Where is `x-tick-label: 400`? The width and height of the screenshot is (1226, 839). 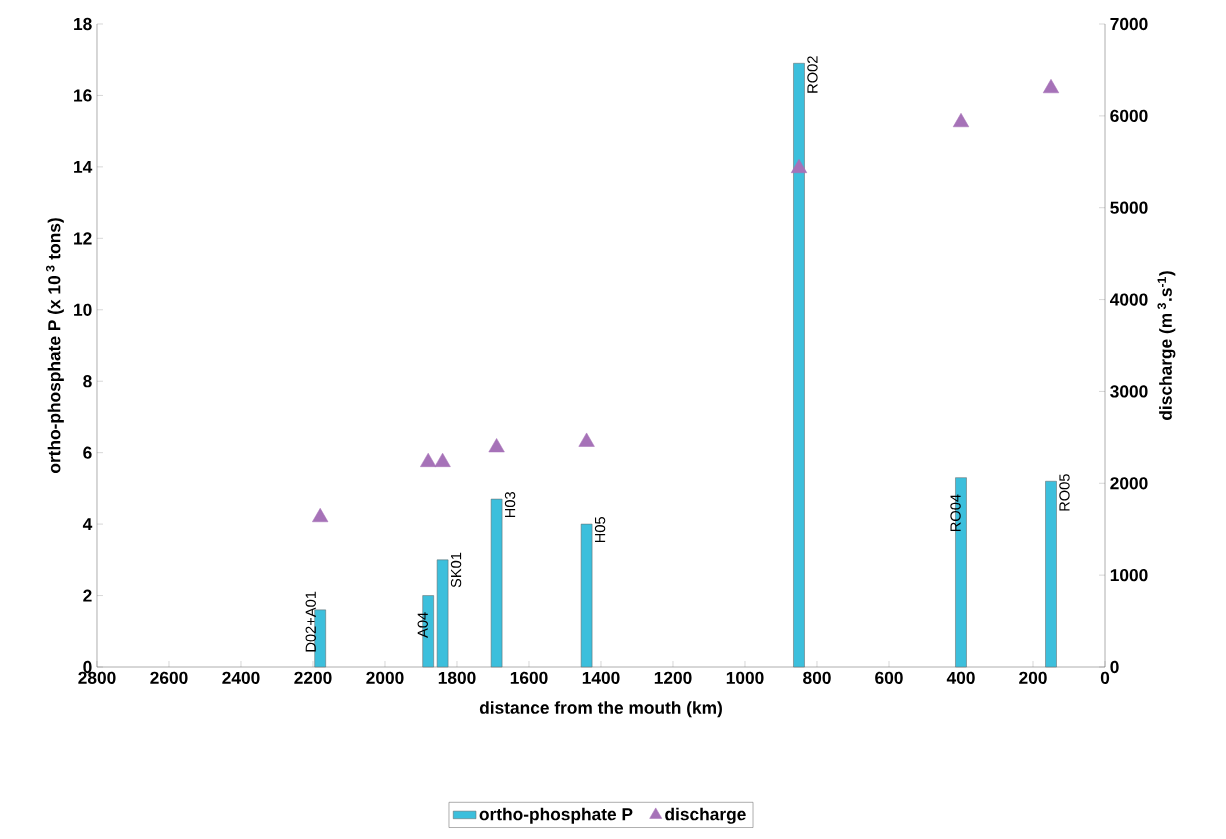
x-tick-label: 400 is located at coordinates (960, 677).